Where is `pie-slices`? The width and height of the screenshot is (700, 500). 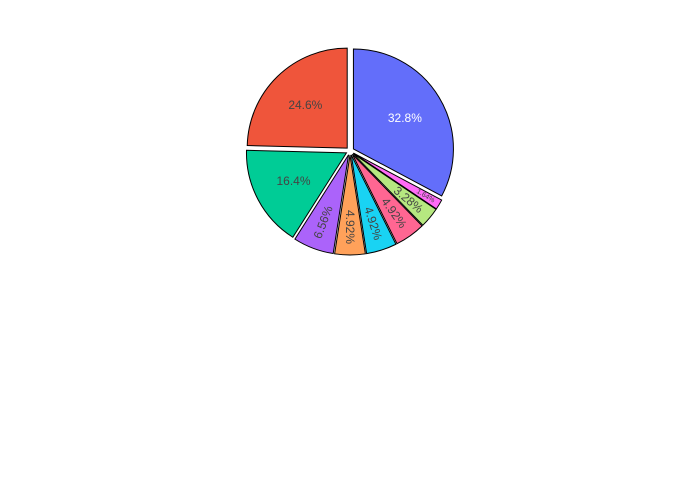
pie-slices is located at coordinates (349, 151).